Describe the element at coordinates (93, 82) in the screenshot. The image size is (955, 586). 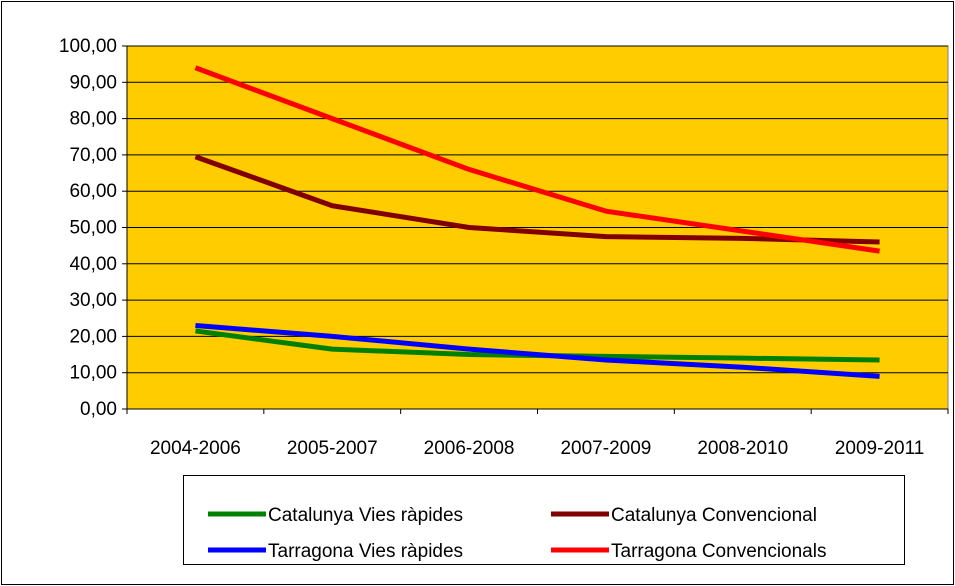
I see `y-tick-label: 90,00` at that location.